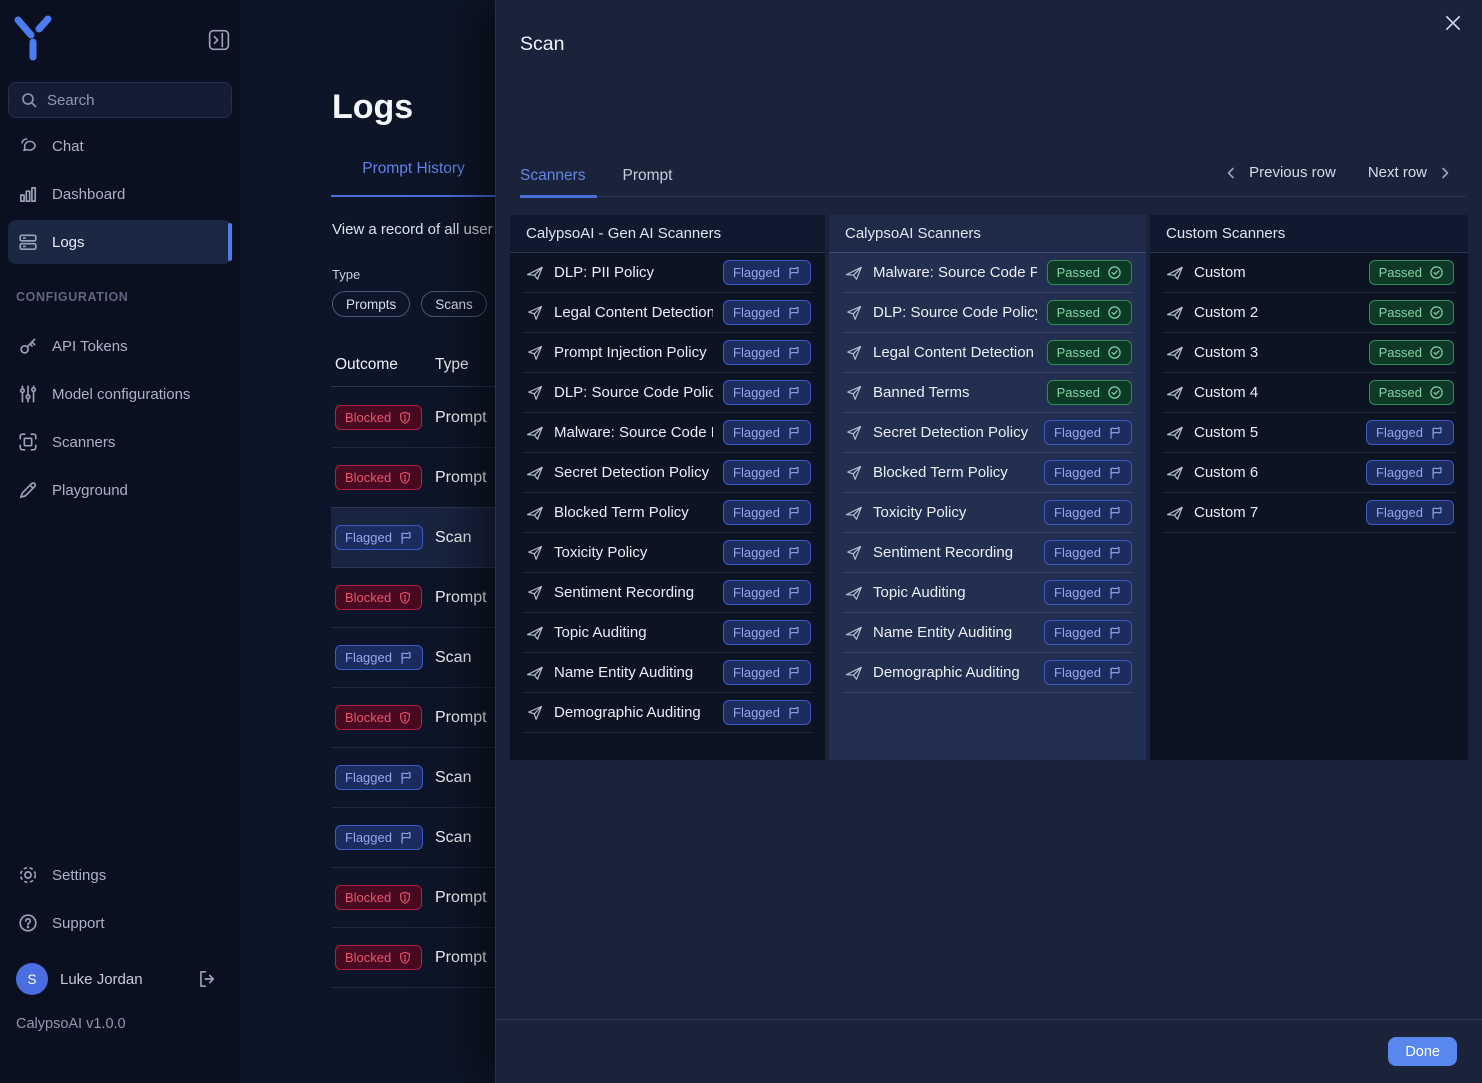  What do you see at coordinates (207, 979) in the screenshot?
I see `logout-icon` at bounding box center [207, 979].